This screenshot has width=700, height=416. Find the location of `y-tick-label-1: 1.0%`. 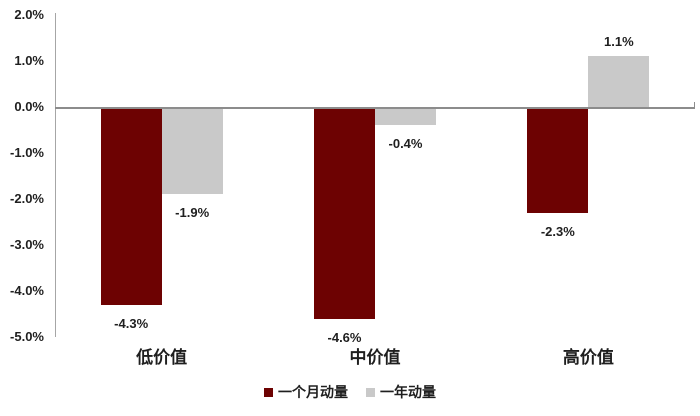

y-tick-label-1: 1.0% is located at coordinates (29, 60).